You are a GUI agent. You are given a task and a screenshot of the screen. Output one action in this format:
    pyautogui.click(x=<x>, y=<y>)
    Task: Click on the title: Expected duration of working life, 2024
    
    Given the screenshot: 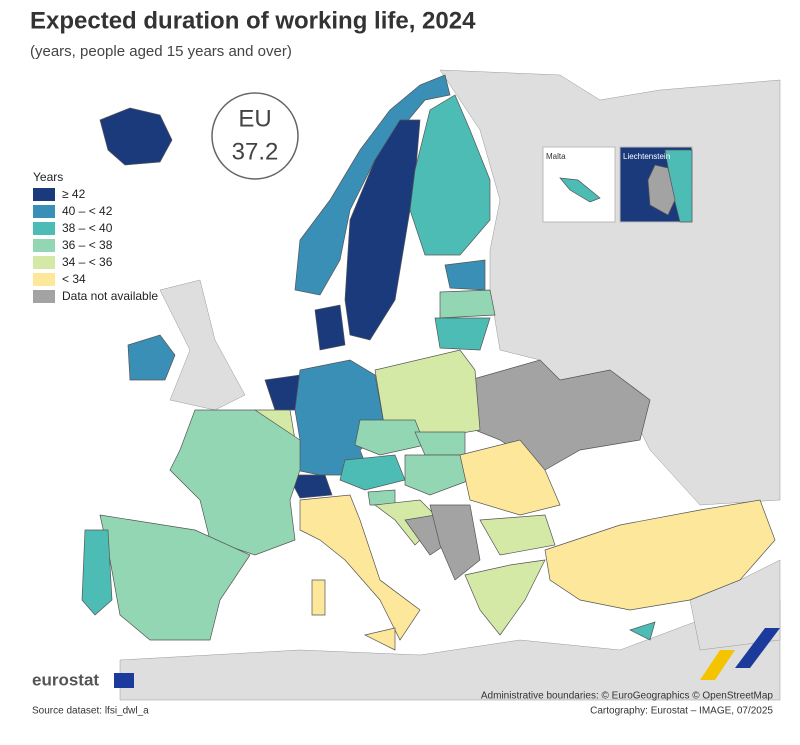 What is the action you would take?
    pyautogui.click(x=253, y=20)
    